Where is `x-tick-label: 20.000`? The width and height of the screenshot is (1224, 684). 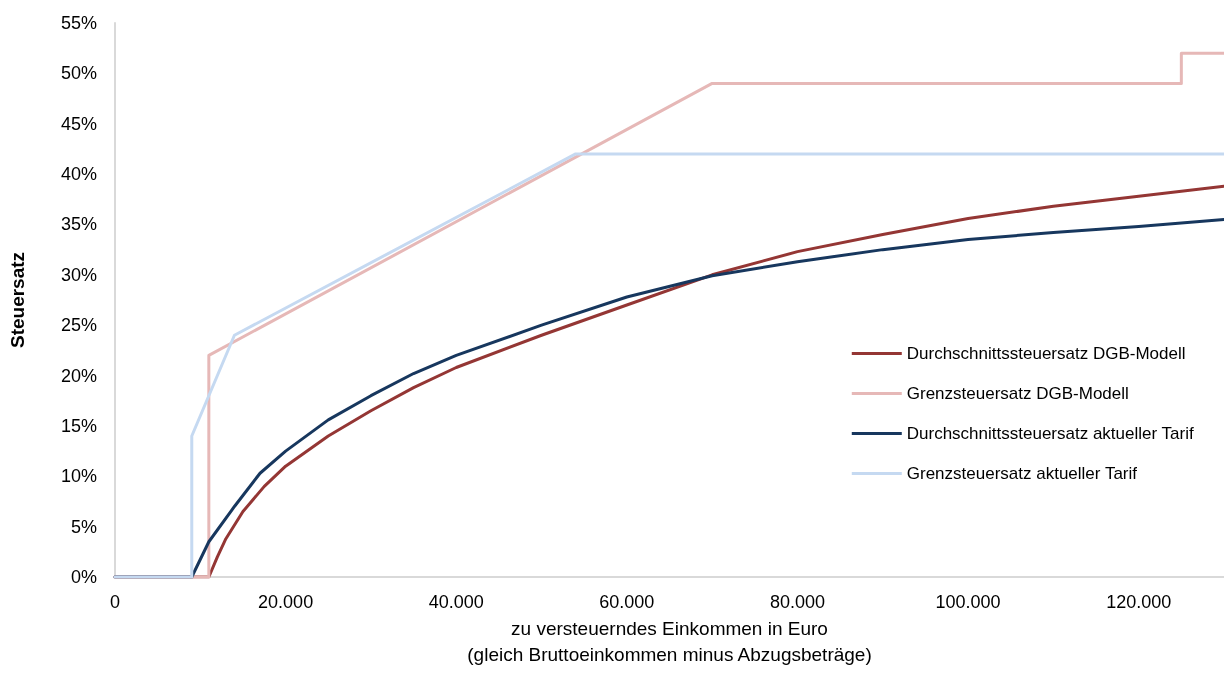
x-tick-label: 20.000 is located at coordinates (286, 602).